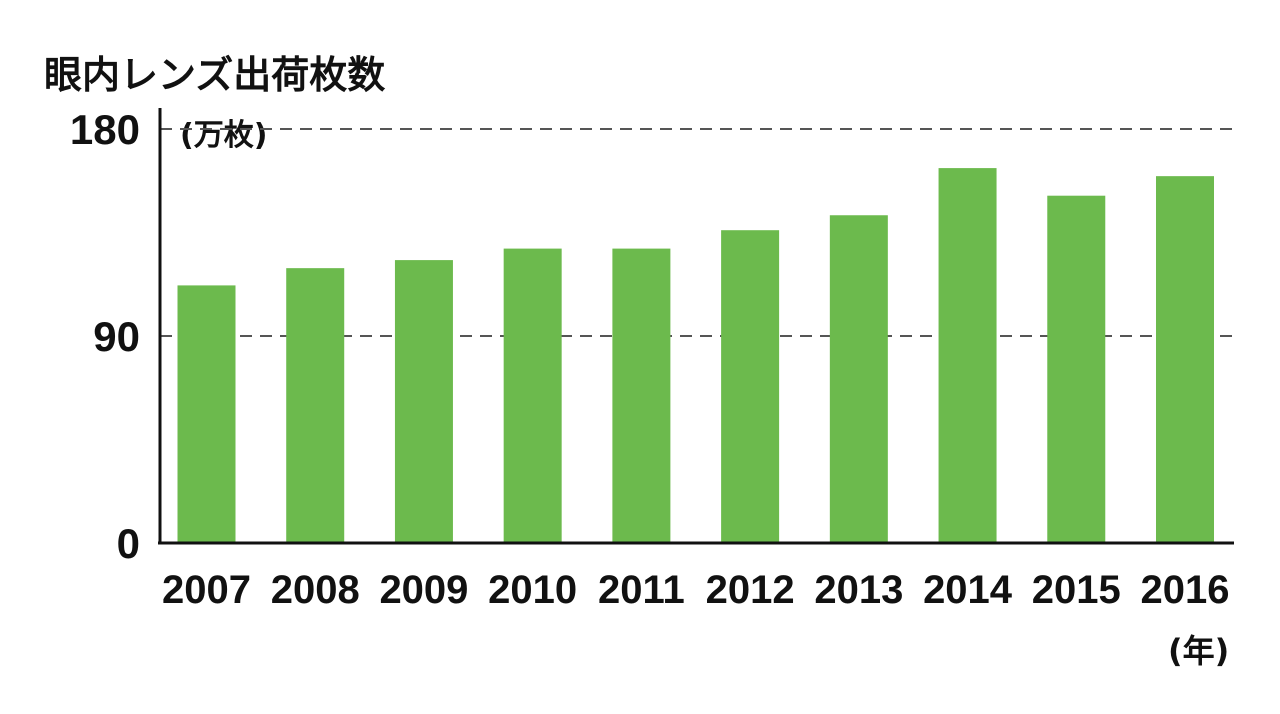 The image size is (1280, 714). I want to click on y-tick-label: 90, so click(116, 336).